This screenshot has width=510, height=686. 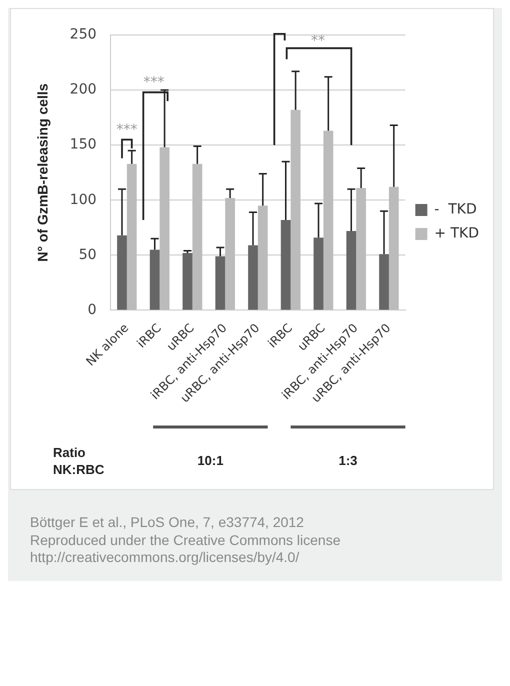 I want to click on y-tick-label: 150, so click(x=83, y=144).